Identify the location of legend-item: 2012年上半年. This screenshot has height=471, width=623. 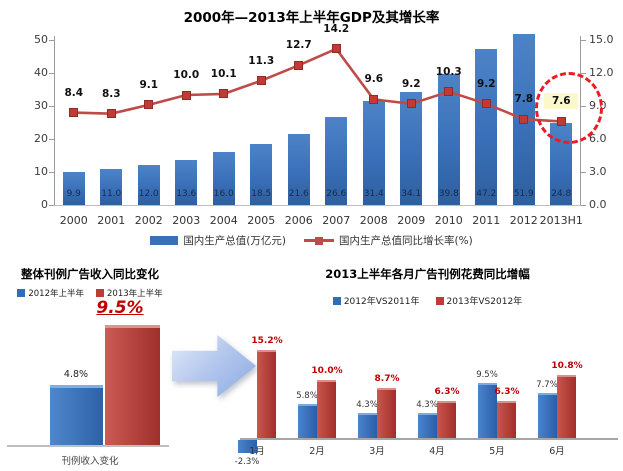
(50, 293).